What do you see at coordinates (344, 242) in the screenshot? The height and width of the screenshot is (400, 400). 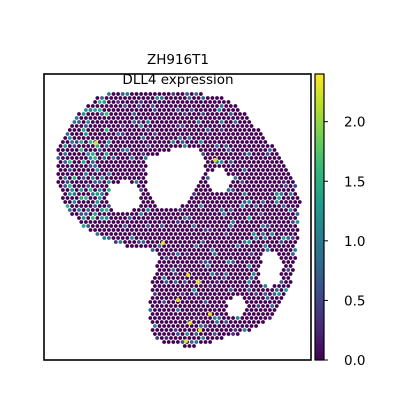 I see `colorbar-ticks: 0.00.51.01.52.0` at bounding box center [344, 242].